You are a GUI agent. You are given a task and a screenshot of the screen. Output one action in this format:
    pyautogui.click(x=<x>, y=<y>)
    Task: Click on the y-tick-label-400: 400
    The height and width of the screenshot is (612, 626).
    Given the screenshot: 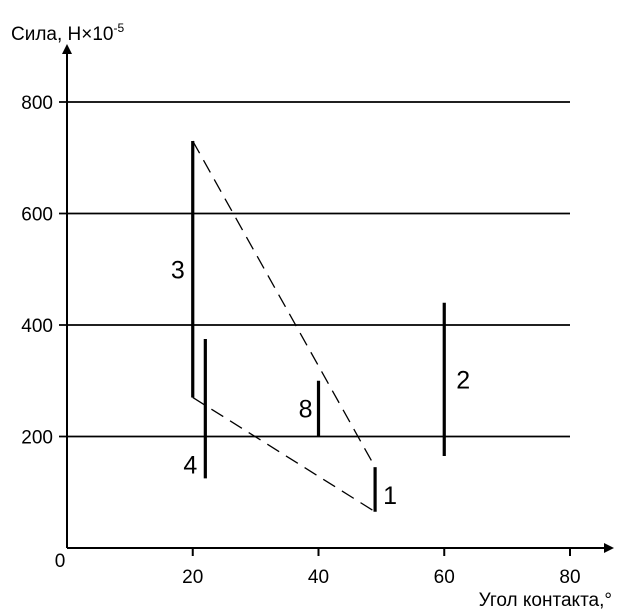 What is the action you would take?
    pyautogui.click(x=37, y=326)
    